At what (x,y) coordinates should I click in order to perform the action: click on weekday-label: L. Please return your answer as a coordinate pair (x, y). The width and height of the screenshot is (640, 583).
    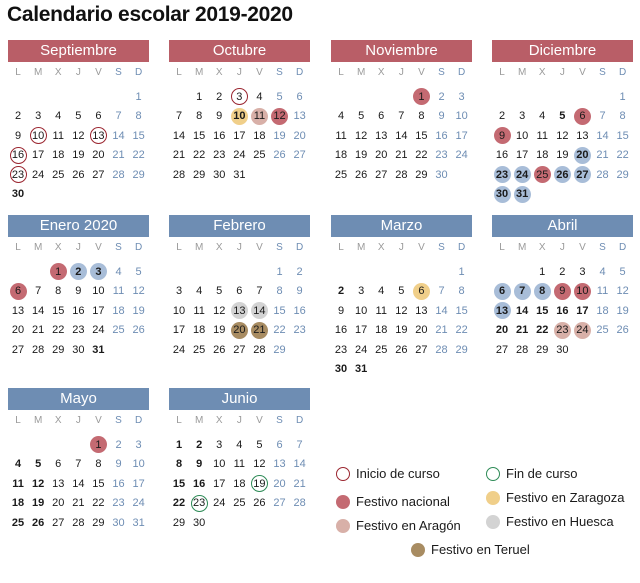
    Looking at the image, I should click on (341, 247).